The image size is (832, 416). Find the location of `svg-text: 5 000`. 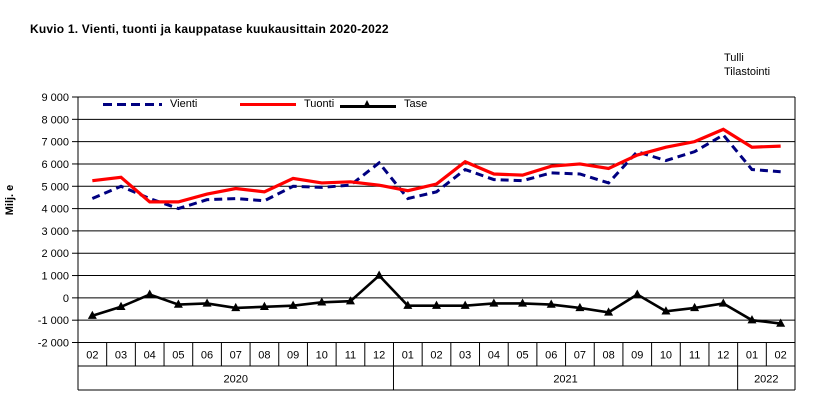

svg-text: 5 000 is located at coordinates (55, 187).